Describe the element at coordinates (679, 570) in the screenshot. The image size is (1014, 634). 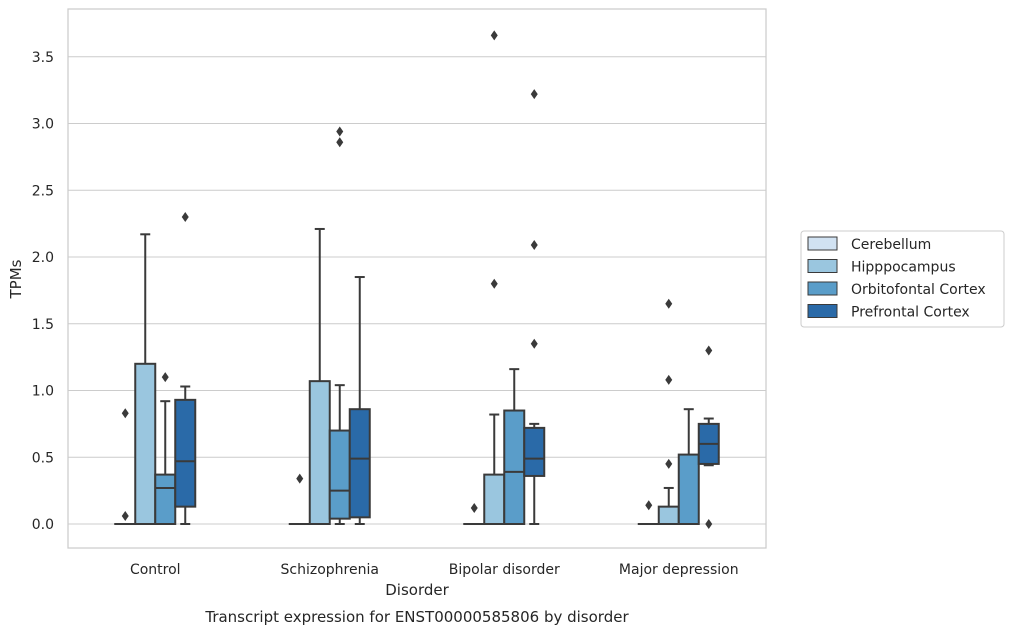
I see `x-tick-label-3: Major depression` at that location.